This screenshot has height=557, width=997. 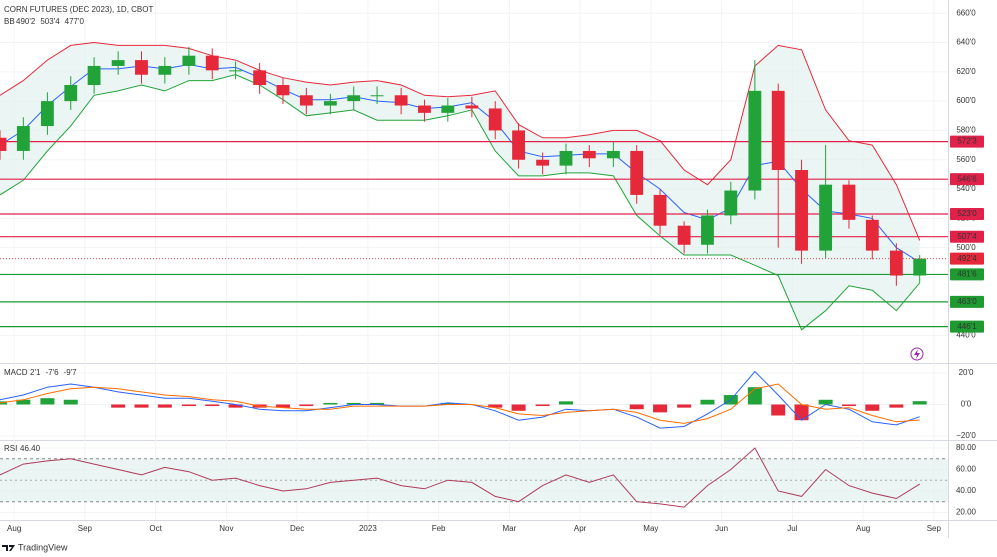 I want to click on last-price-label: 492'4, so click(x=967, y=258).